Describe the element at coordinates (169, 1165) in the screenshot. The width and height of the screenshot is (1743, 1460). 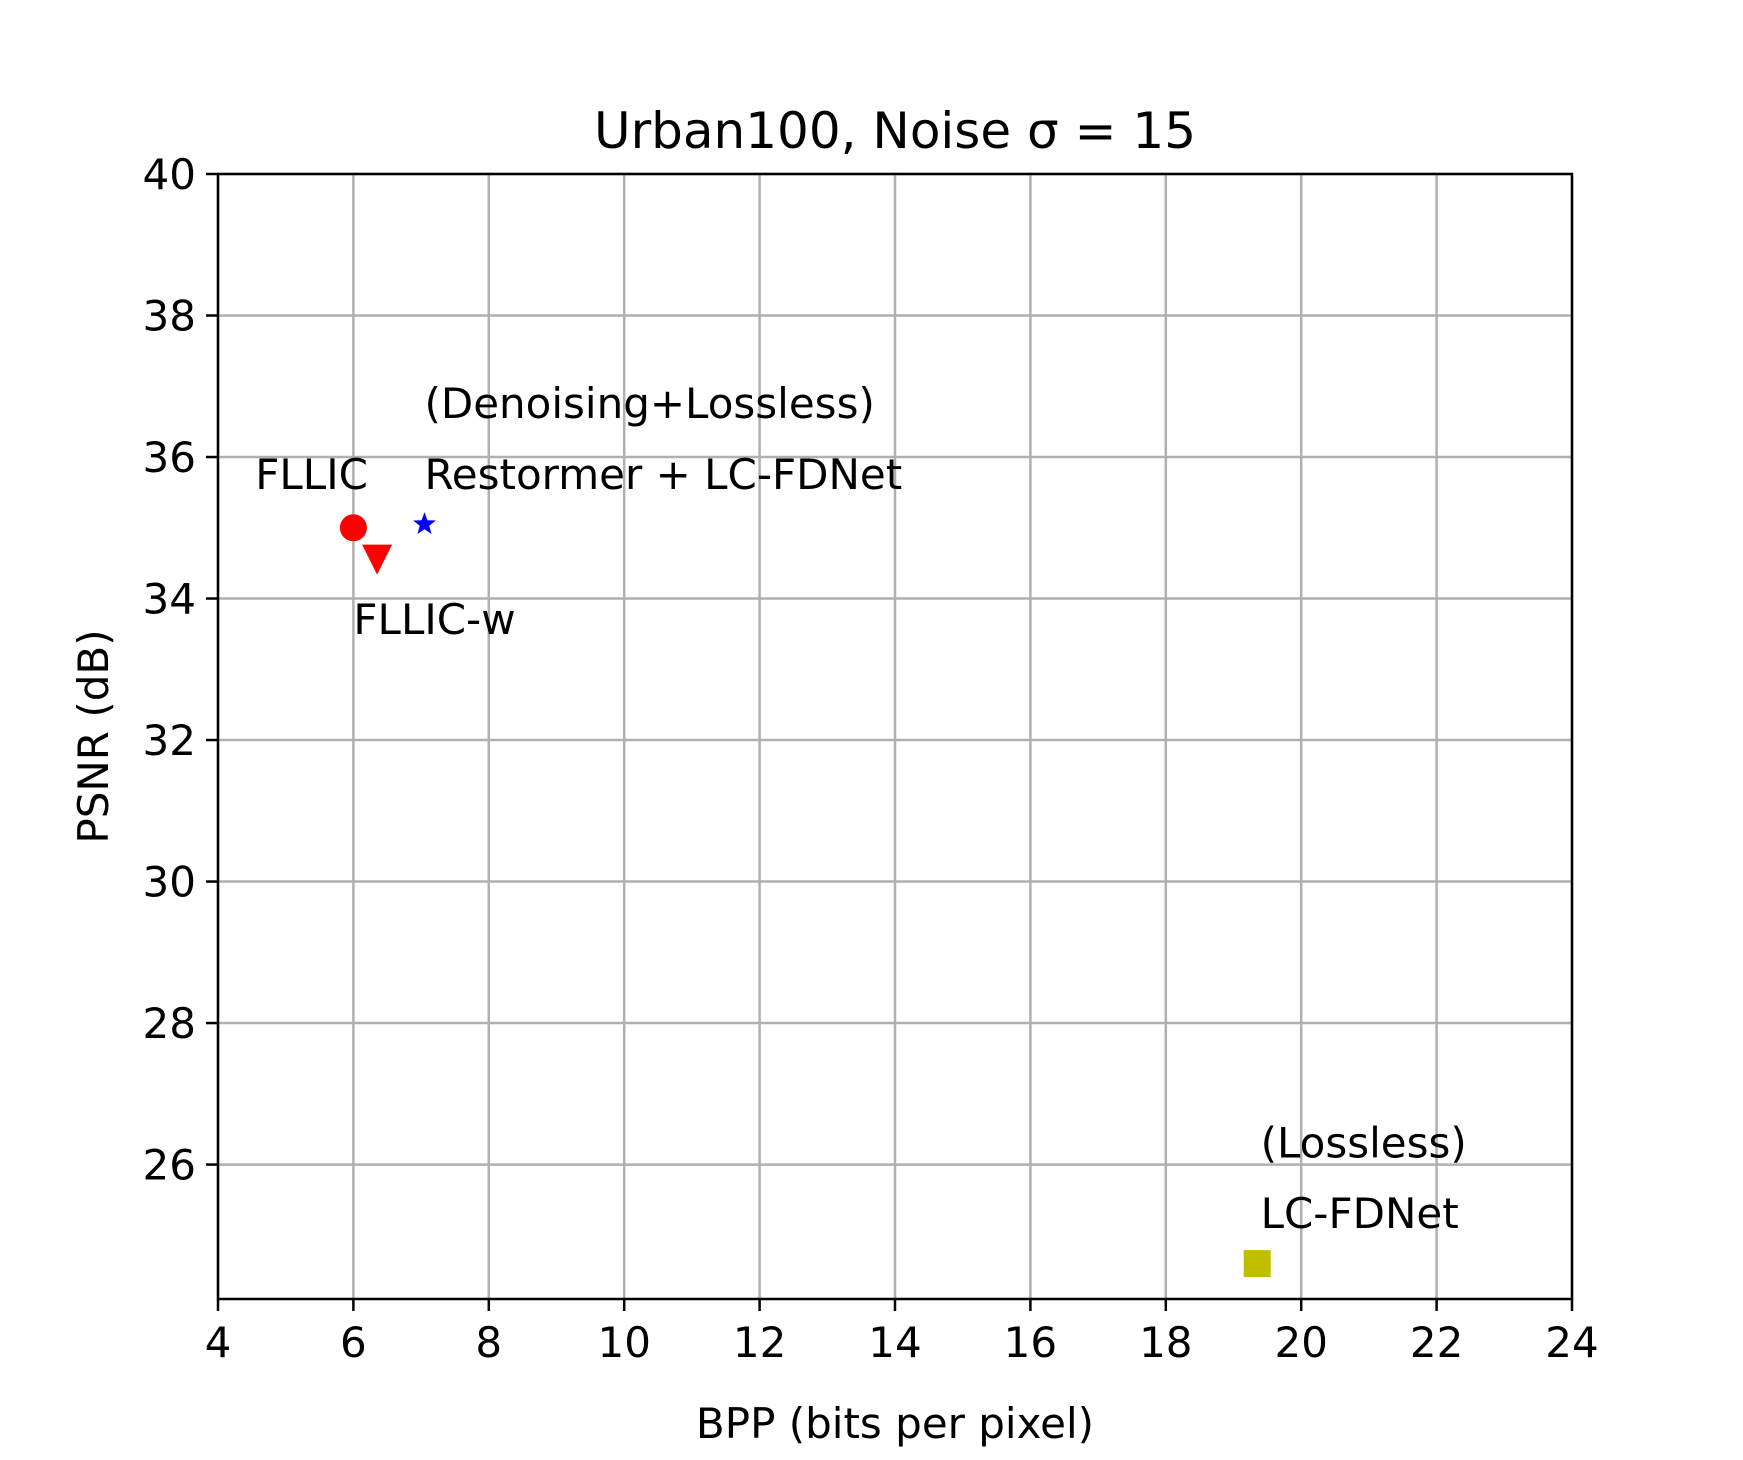
I see `y-tick-label: 26` at that location.